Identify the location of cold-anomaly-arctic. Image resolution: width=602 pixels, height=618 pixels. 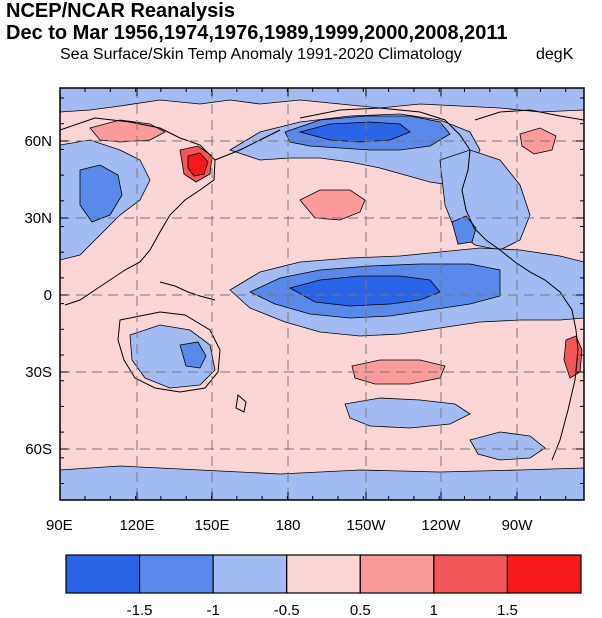
(322, 100).